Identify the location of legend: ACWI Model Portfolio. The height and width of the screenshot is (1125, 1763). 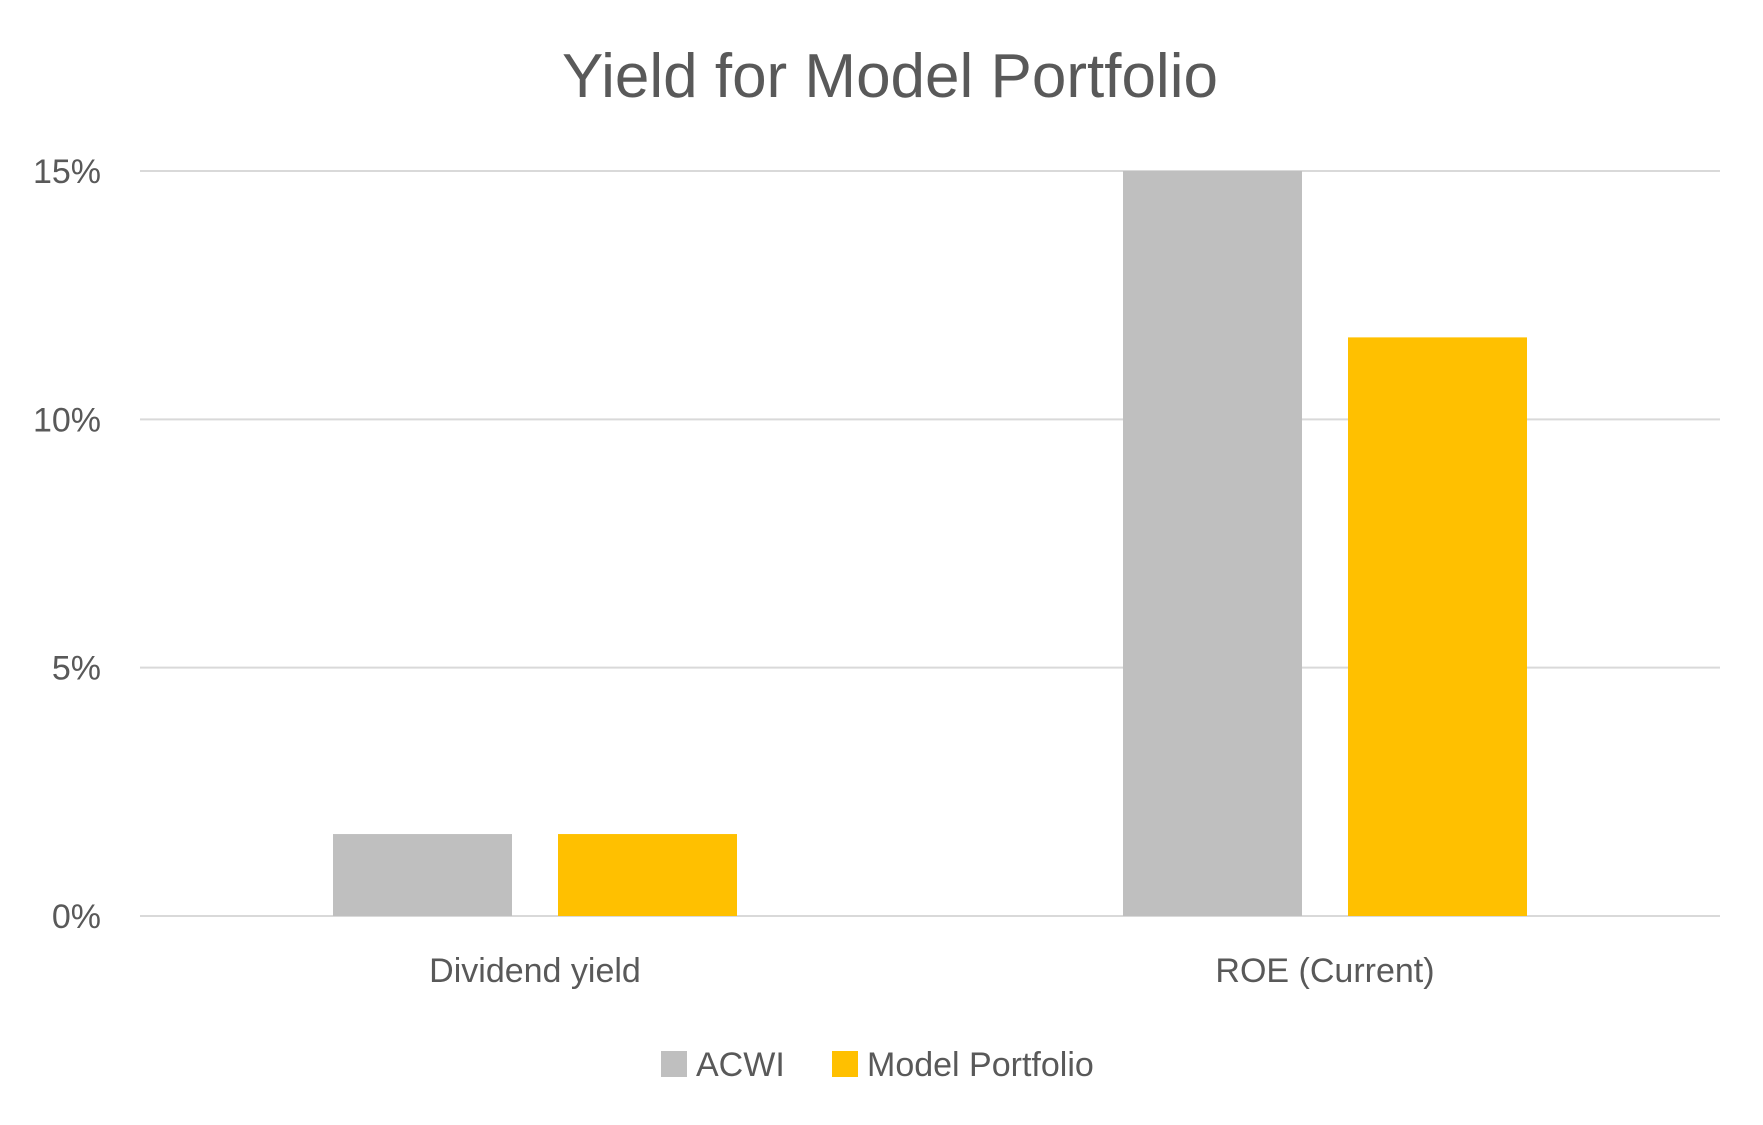
(877, 1065).